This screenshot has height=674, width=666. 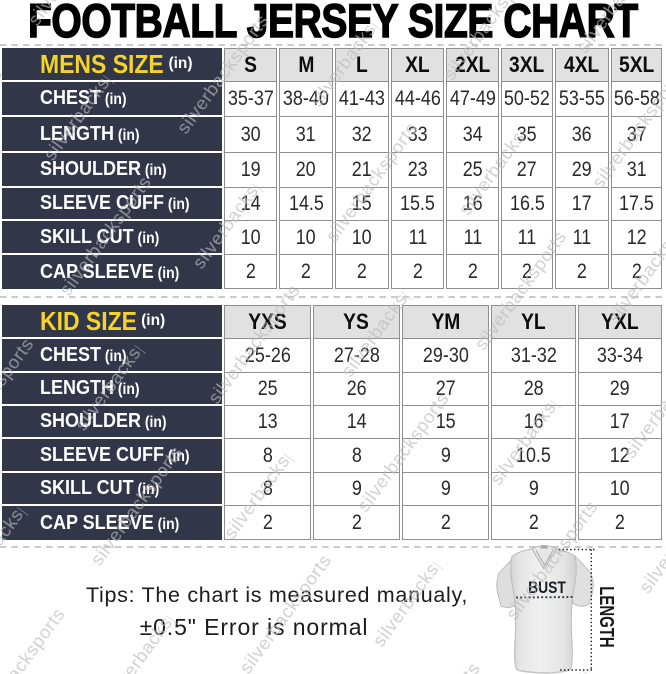 I want to click on svg-text: LENGTH, so click(x=606, y=616).